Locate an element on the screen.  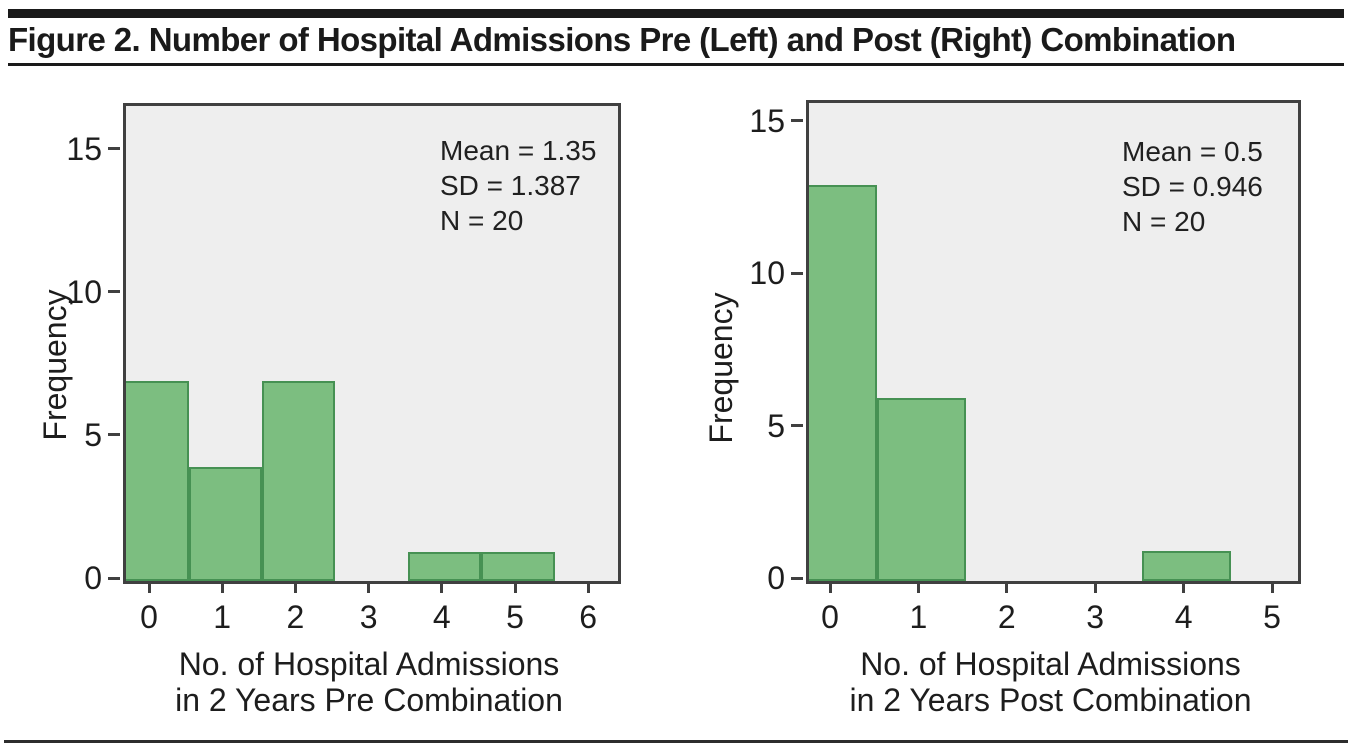
header-top-bar is located at coordinates (676, 13).